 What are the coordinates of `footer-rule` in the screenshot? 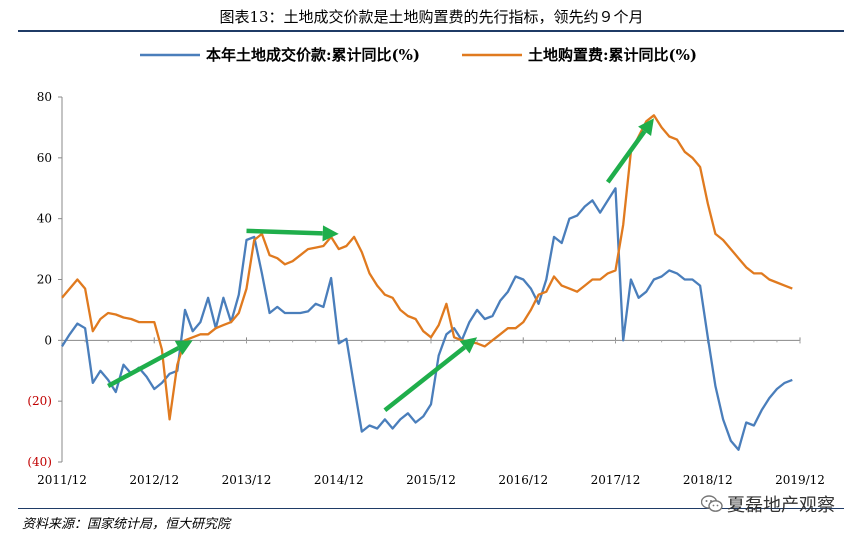 It's located at (431, 508).